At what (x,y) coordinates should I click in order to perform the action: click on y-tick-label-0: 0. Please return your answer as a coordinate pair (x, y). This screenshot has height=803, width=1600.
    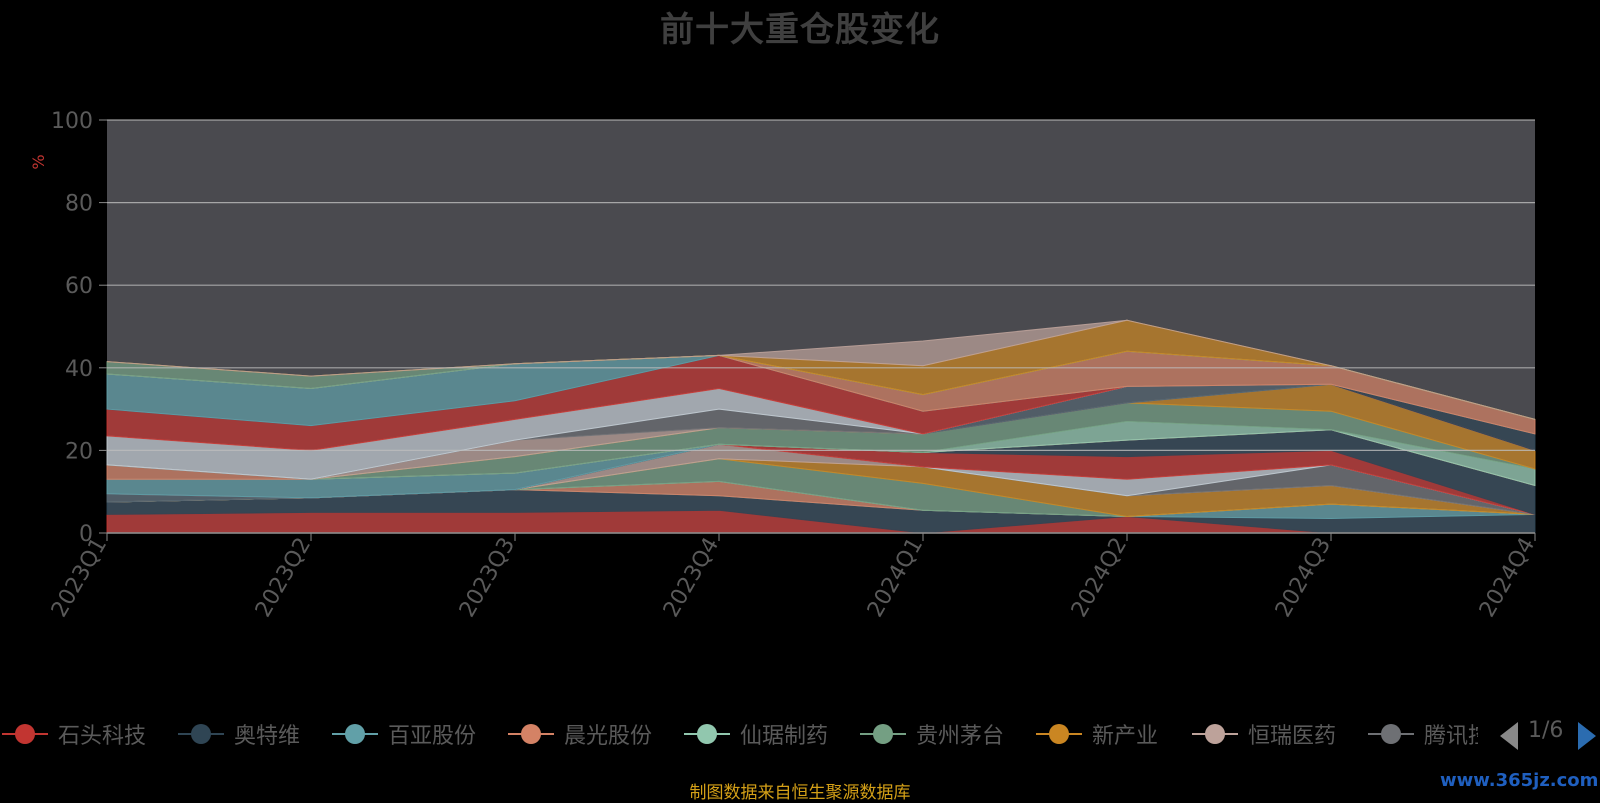
    Looking at the image, I should click on (86, 534).